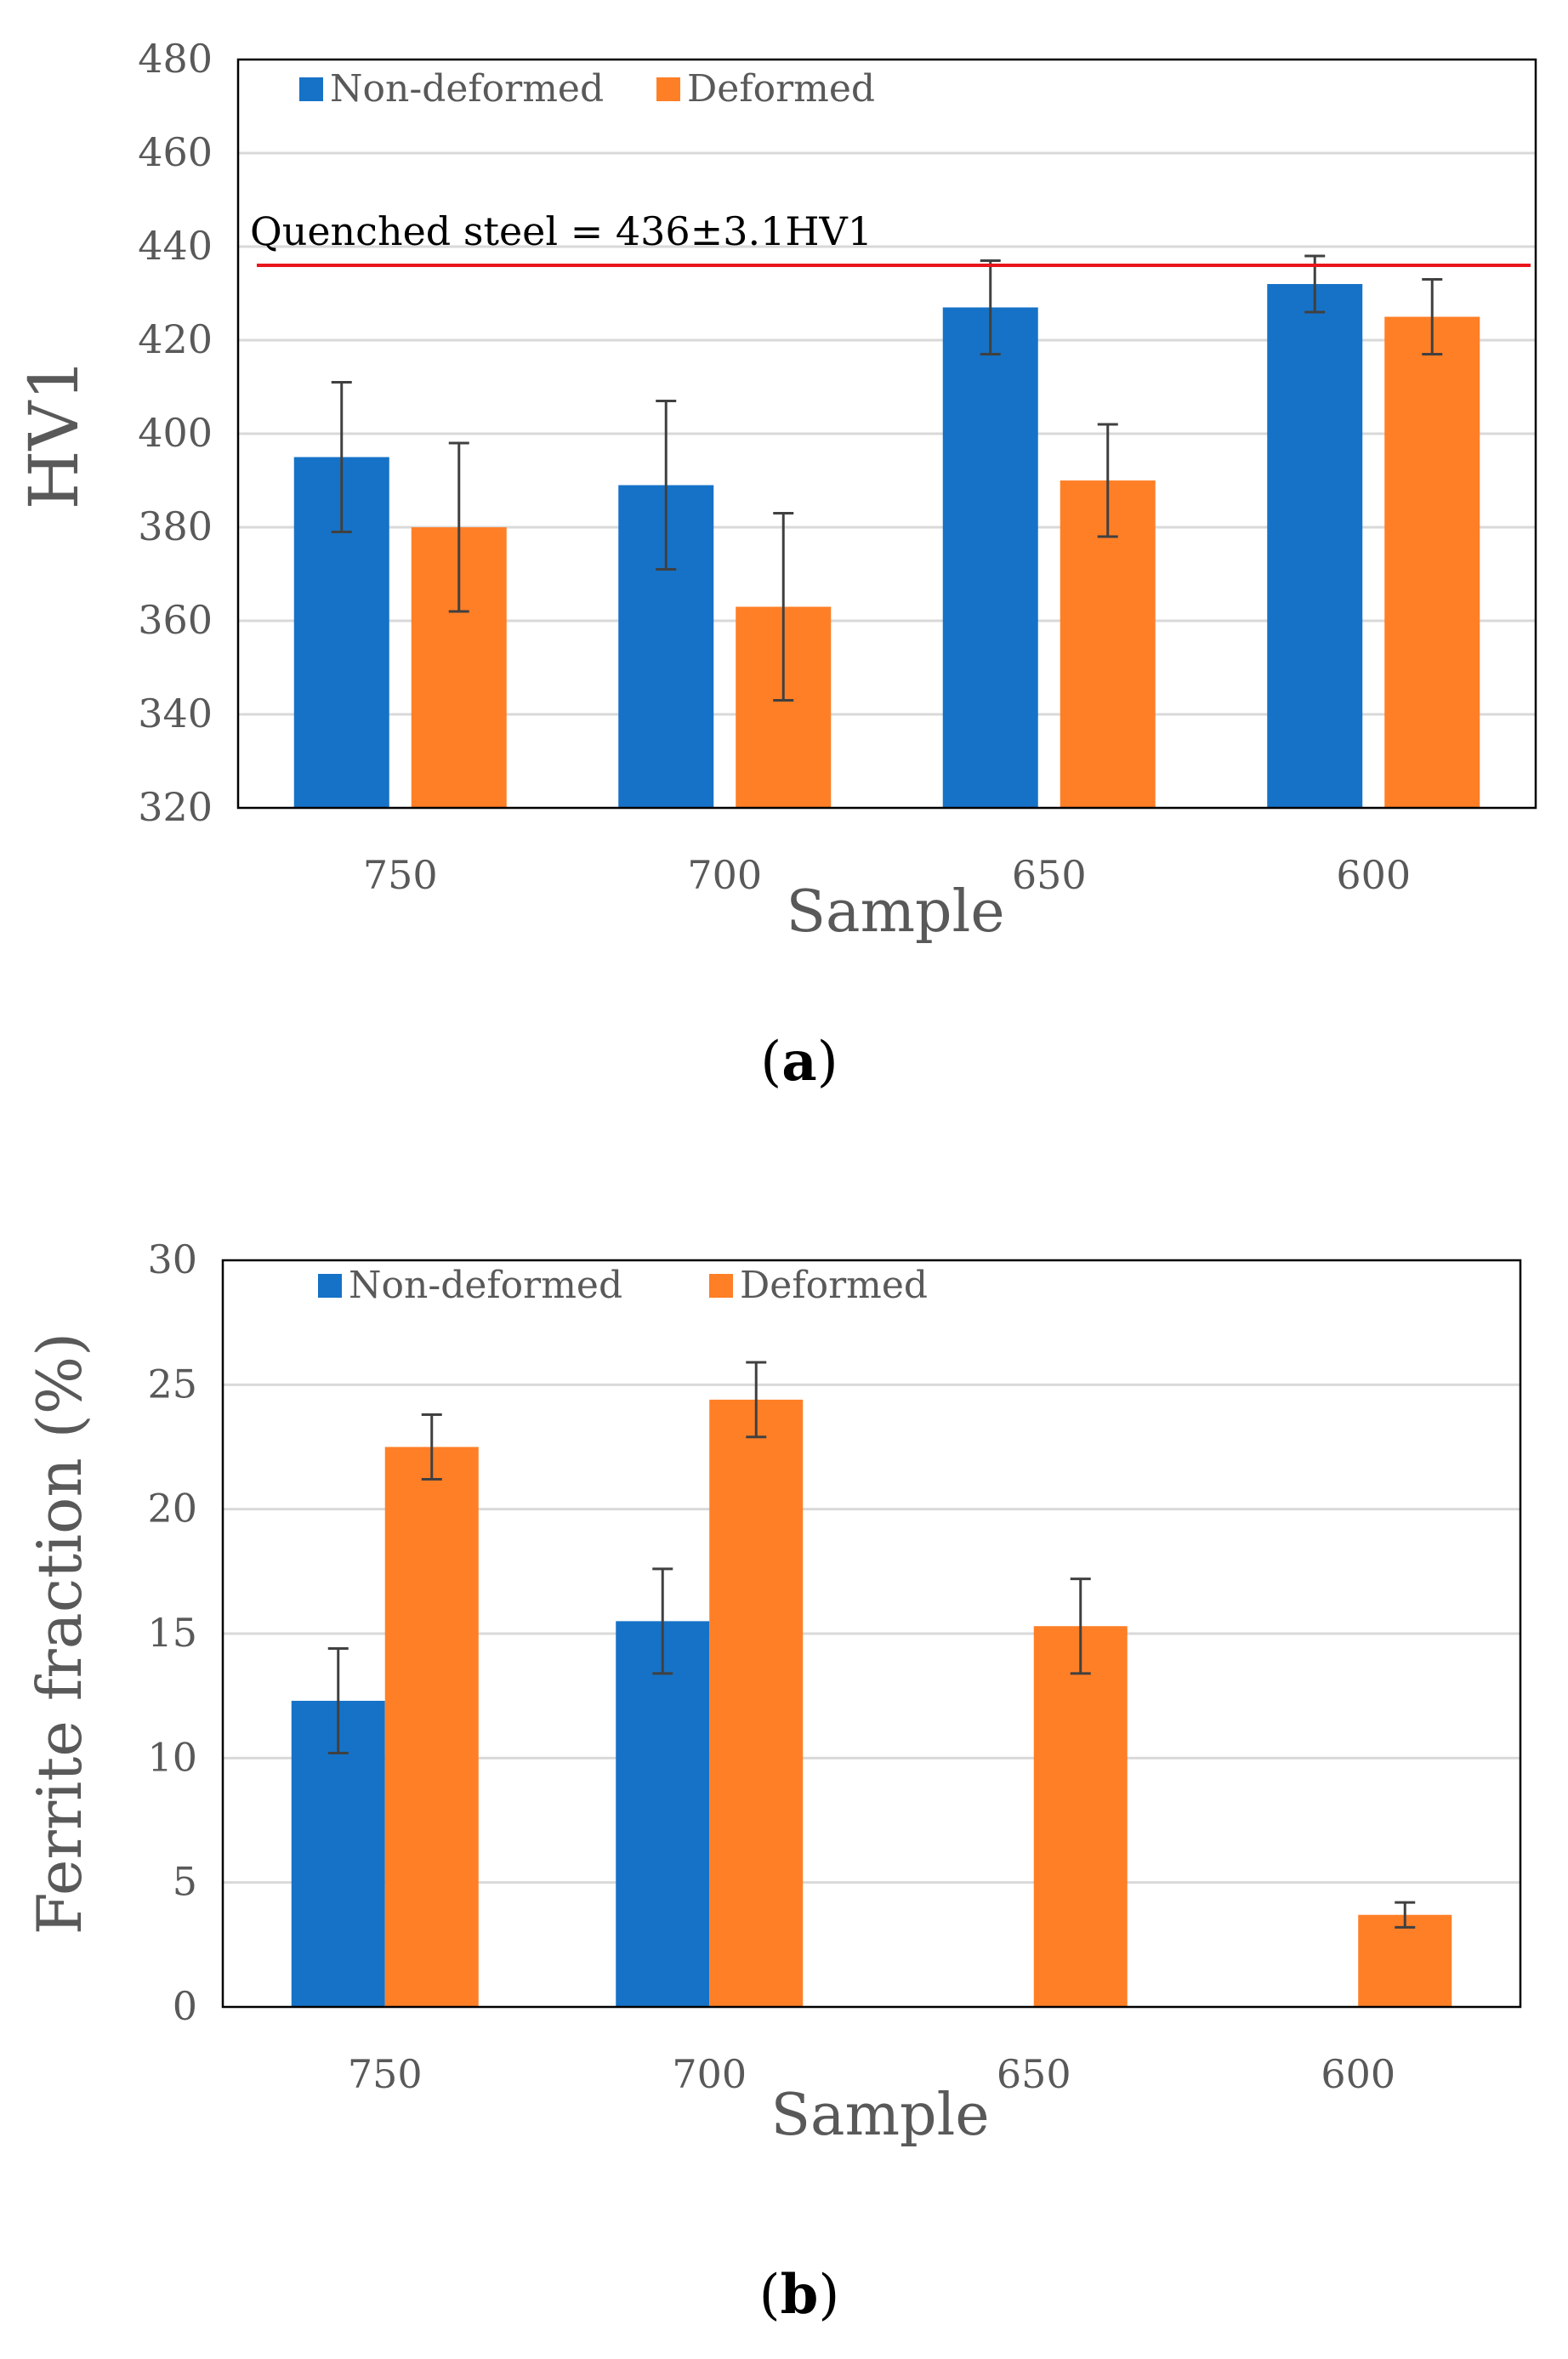  What do you see at coordinates (827, 1062) in the screenshot?
I see `panel-label-a-close: )` at bounding box center [827, 1062].